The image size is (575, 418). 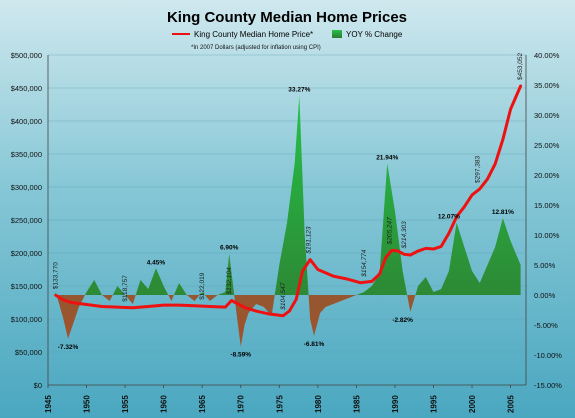 What do you see at coordinates (547, 235) in the screenshot?
I see `y-right-tick-label: 10.00%` at bounding box center [547, 235].